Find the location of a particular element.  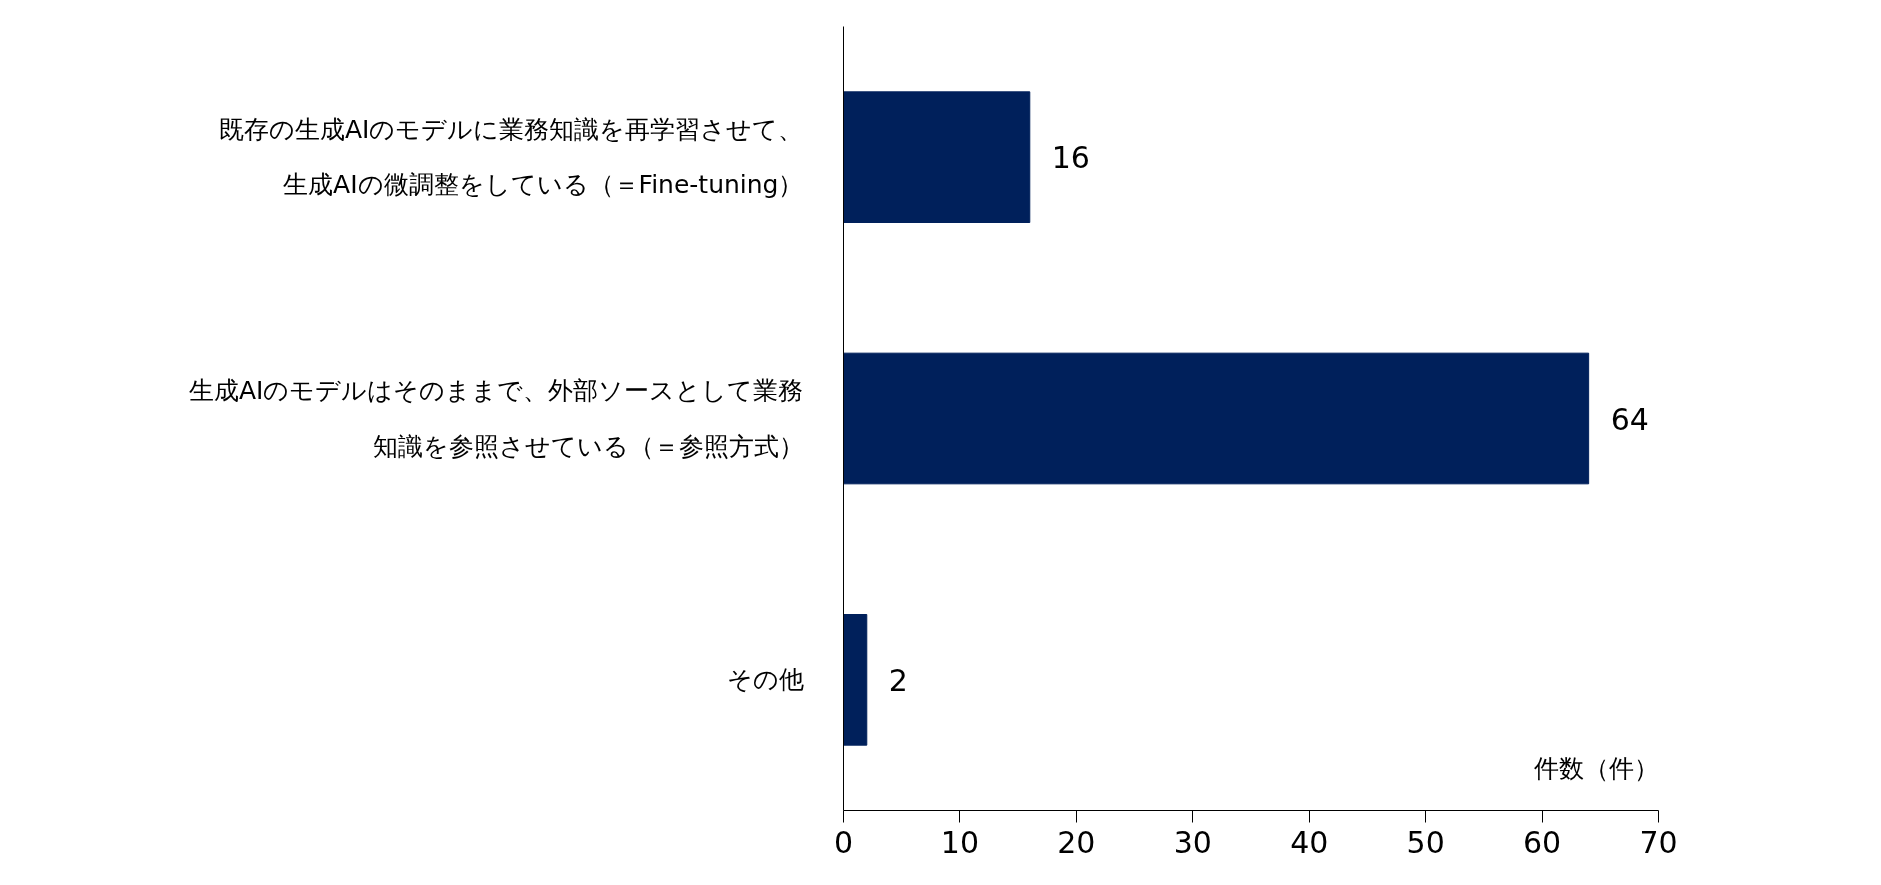

y-tick-label: 生成AIのモデルはそのままで、外部ソースとして業務知識を参照させている（＝参照方式） is located at coordinates (496, 418).